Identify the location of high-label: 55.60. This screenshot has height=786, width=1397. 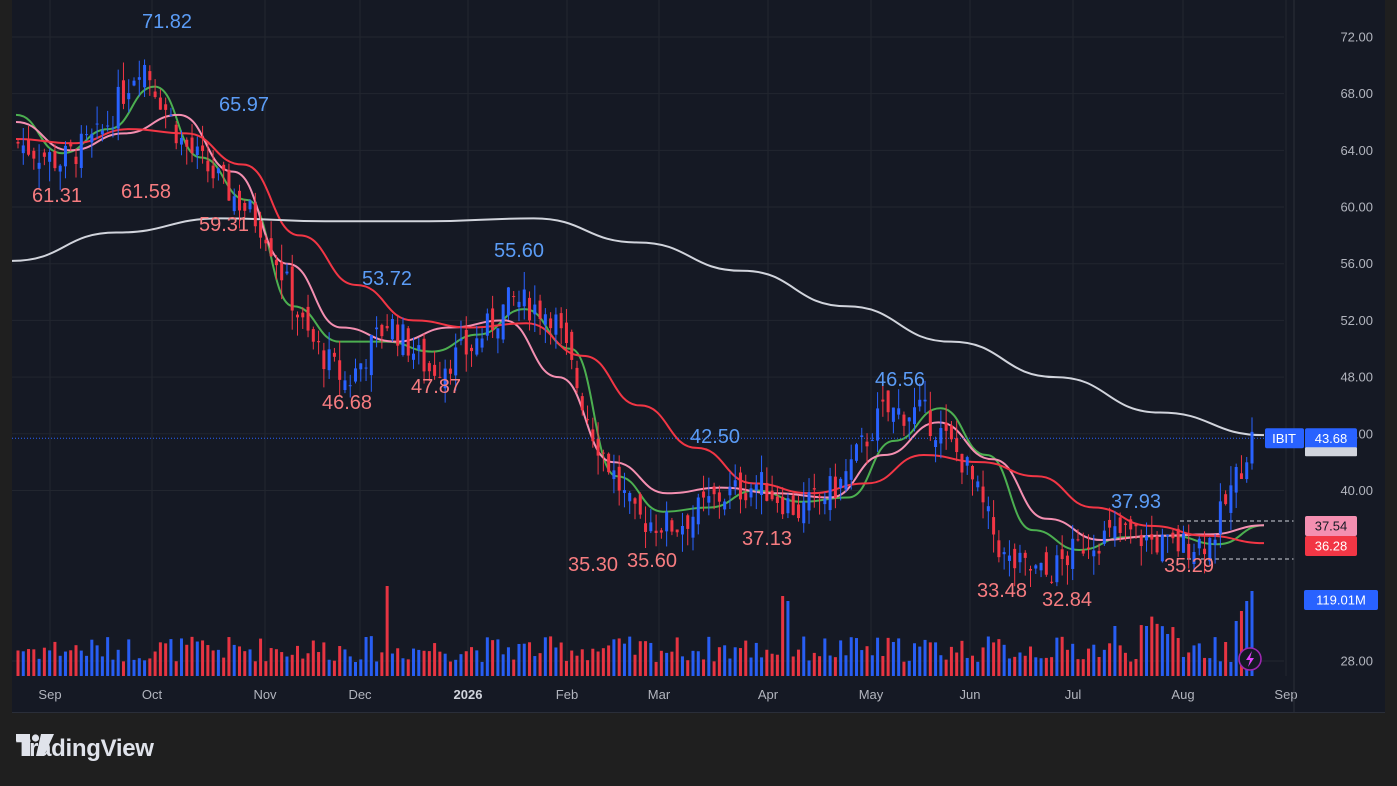
(519, 251).